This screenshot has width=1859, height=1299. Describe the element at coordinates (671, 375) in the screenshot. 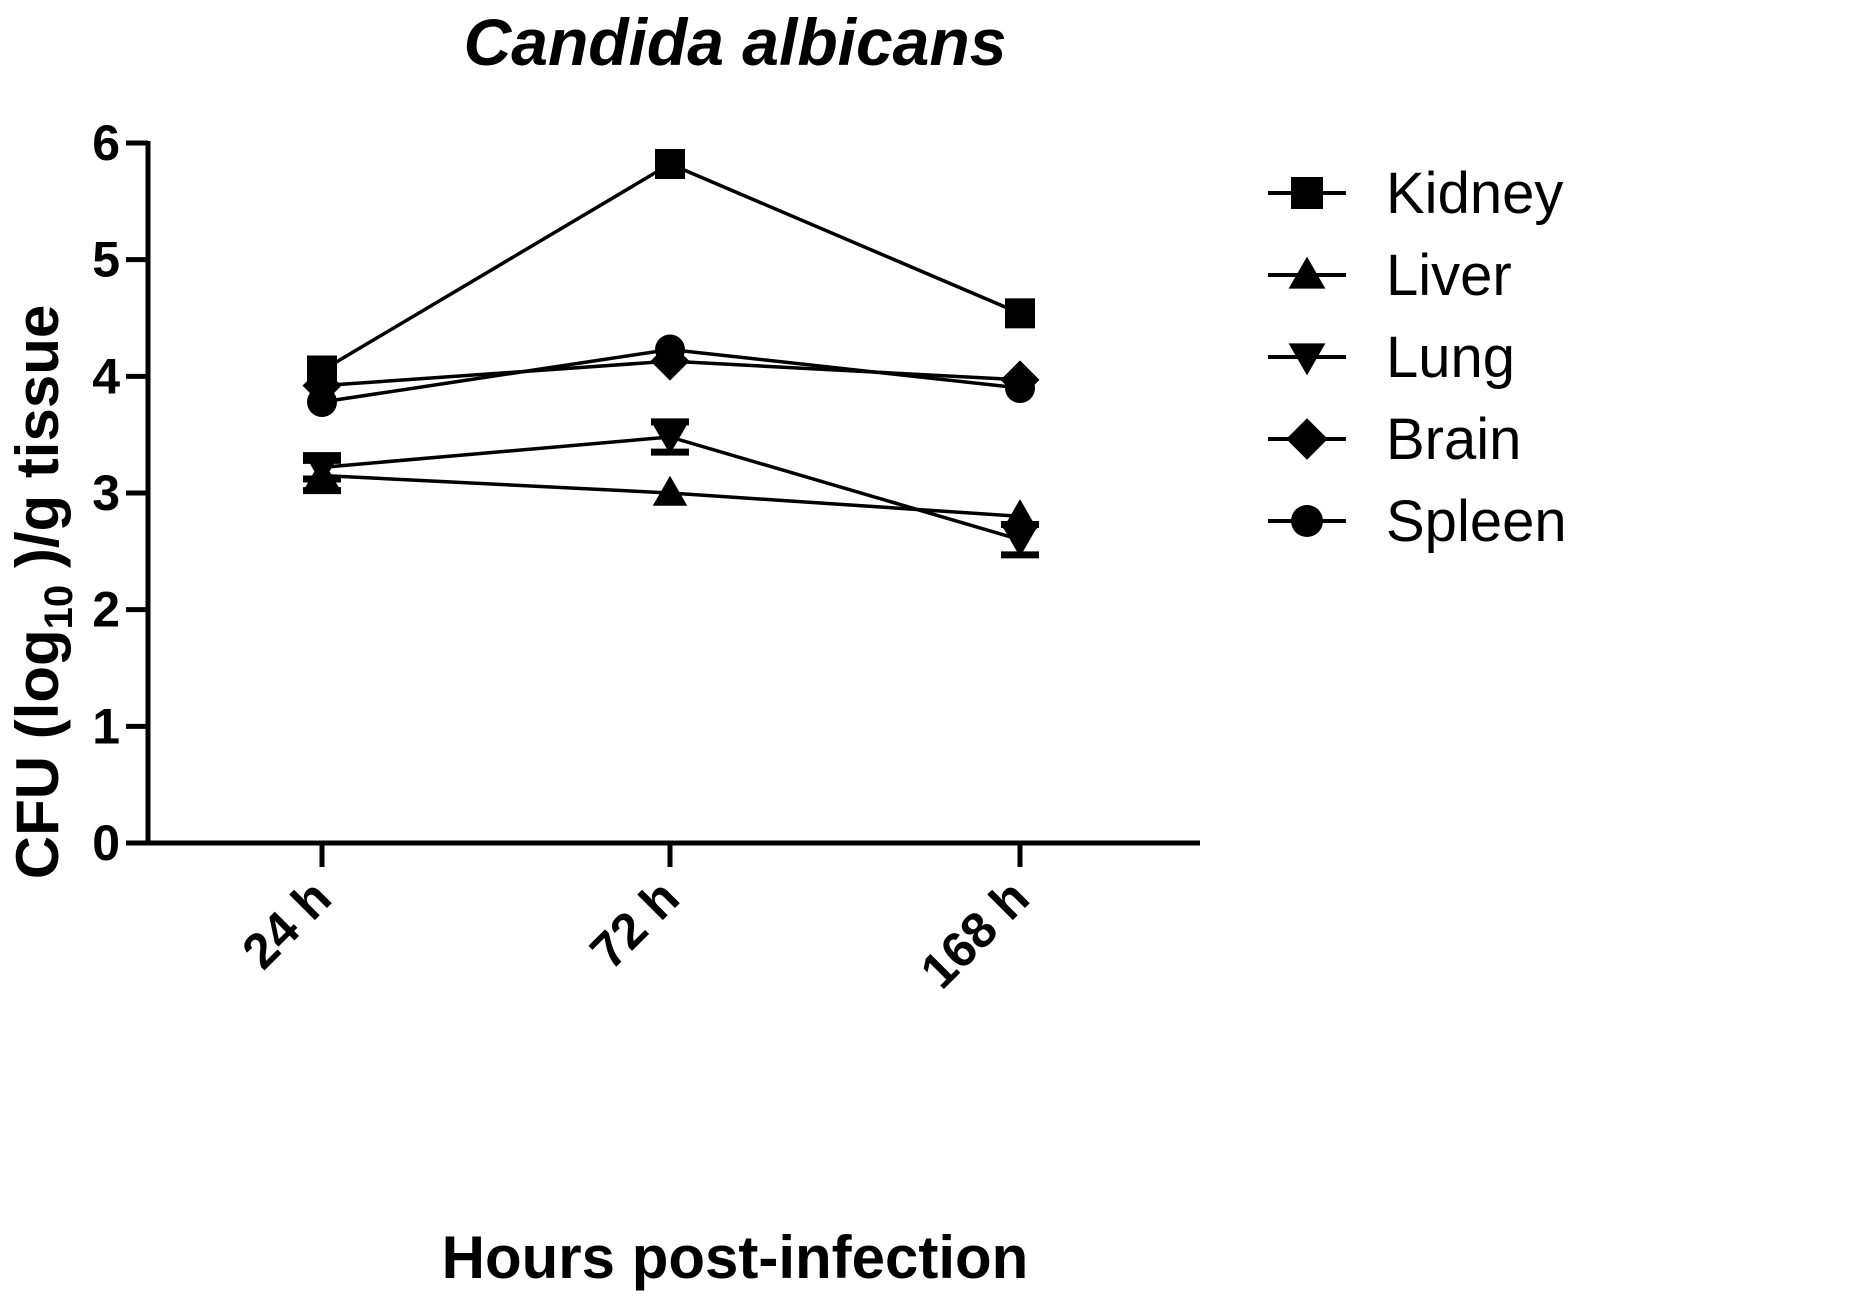

I see `series-spleen` at that location.